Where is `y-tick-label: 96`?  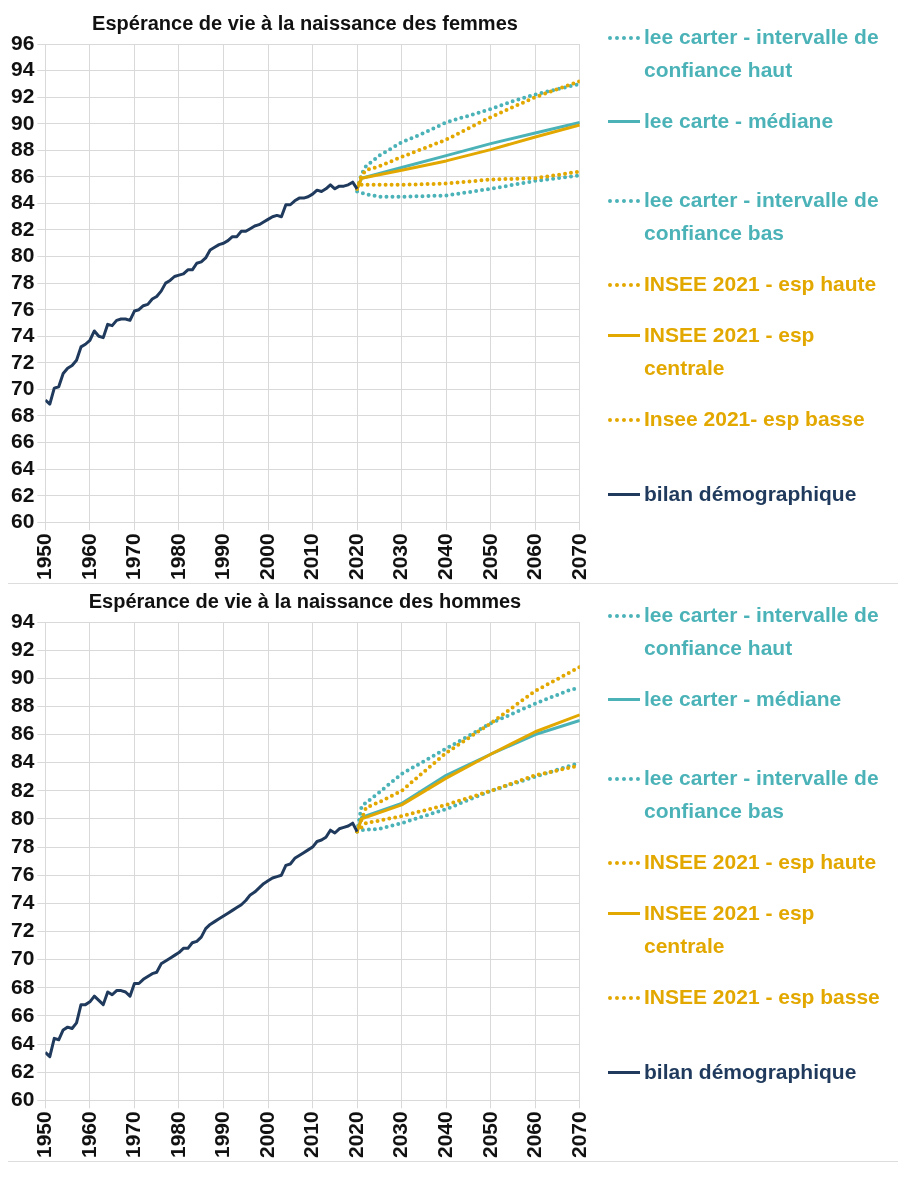
y-tick-label: 96 is located at coordinates (23, 42).